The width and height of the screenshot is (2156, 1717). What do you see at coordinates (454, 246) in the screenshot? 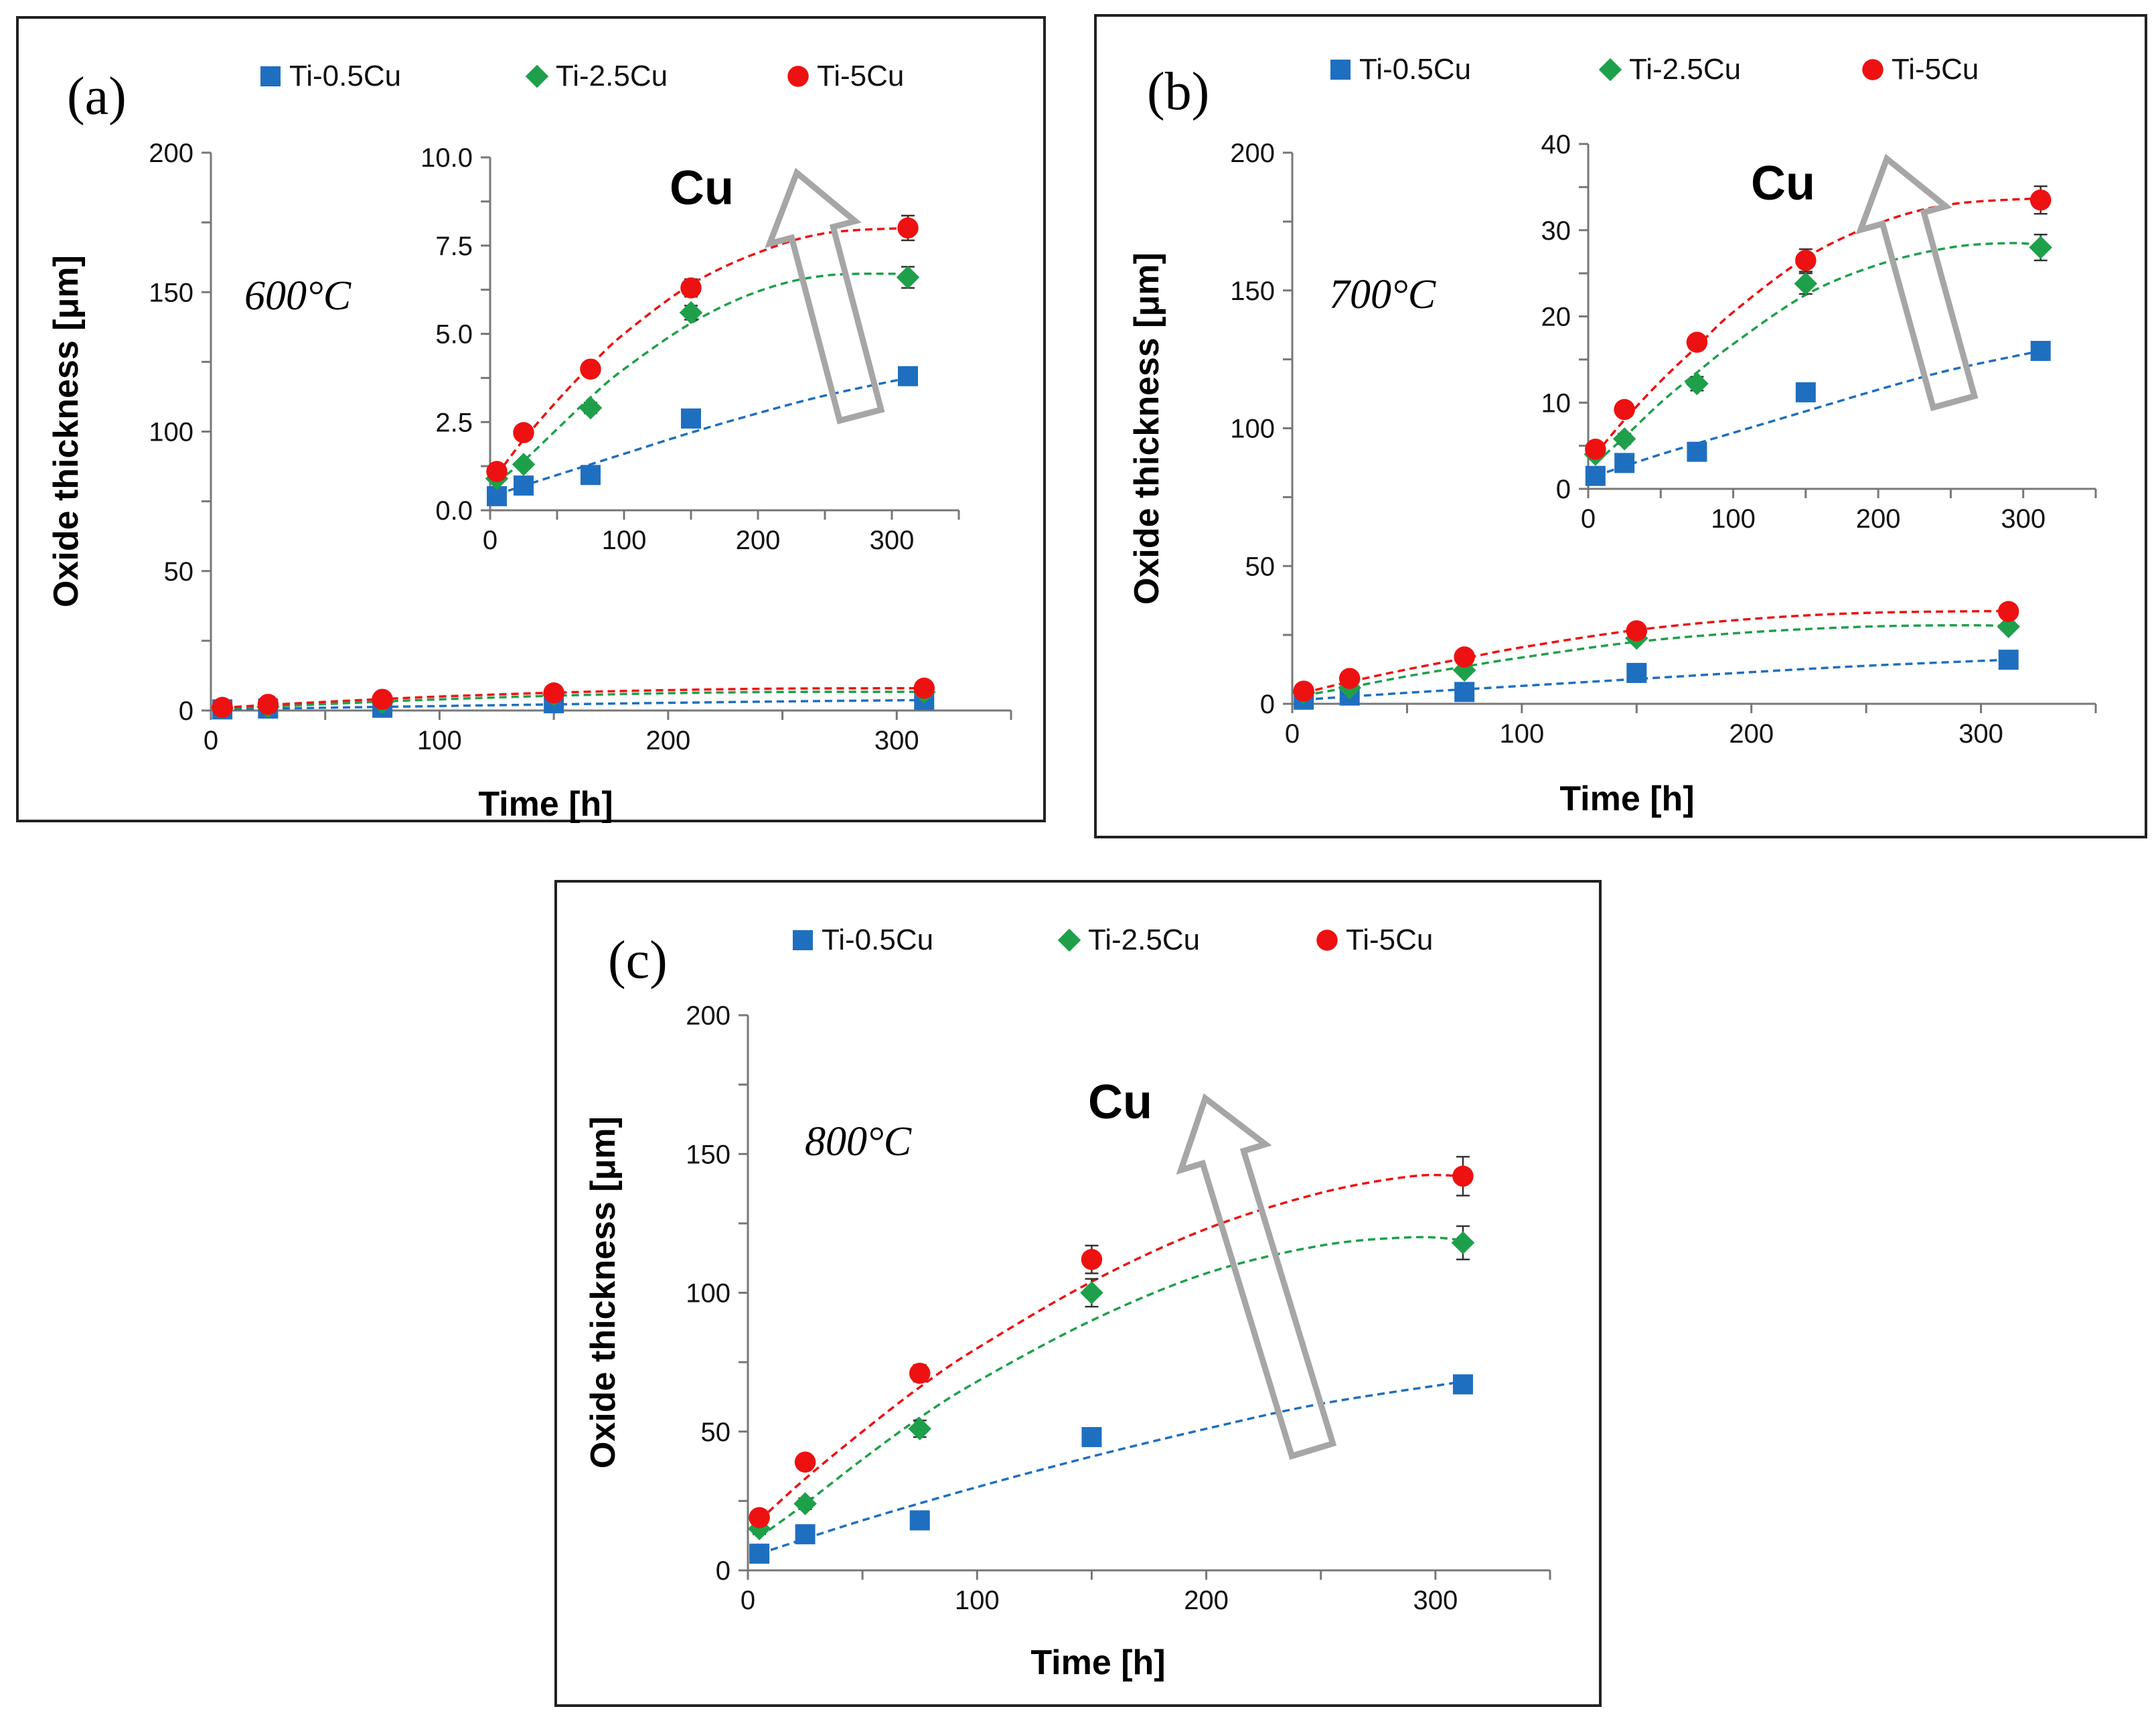
I see `y-tick-label: 7.5` at bounding box center [454, 246].